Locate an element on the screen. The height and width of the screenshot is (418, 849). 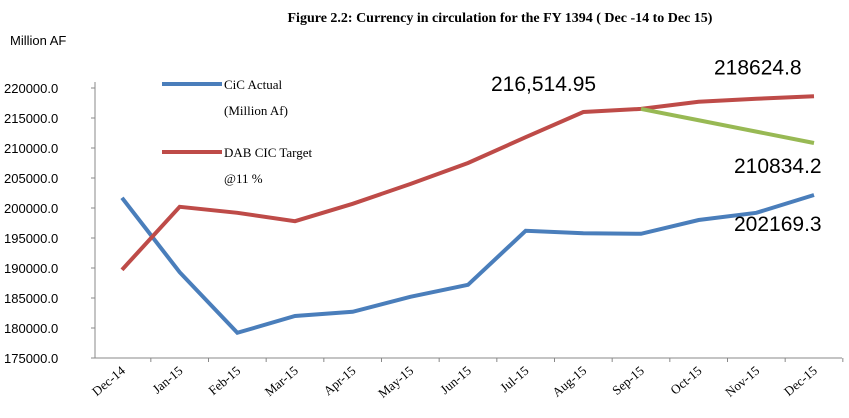
x-tick-label: Oct-15 is located at coordinates (685, 380).